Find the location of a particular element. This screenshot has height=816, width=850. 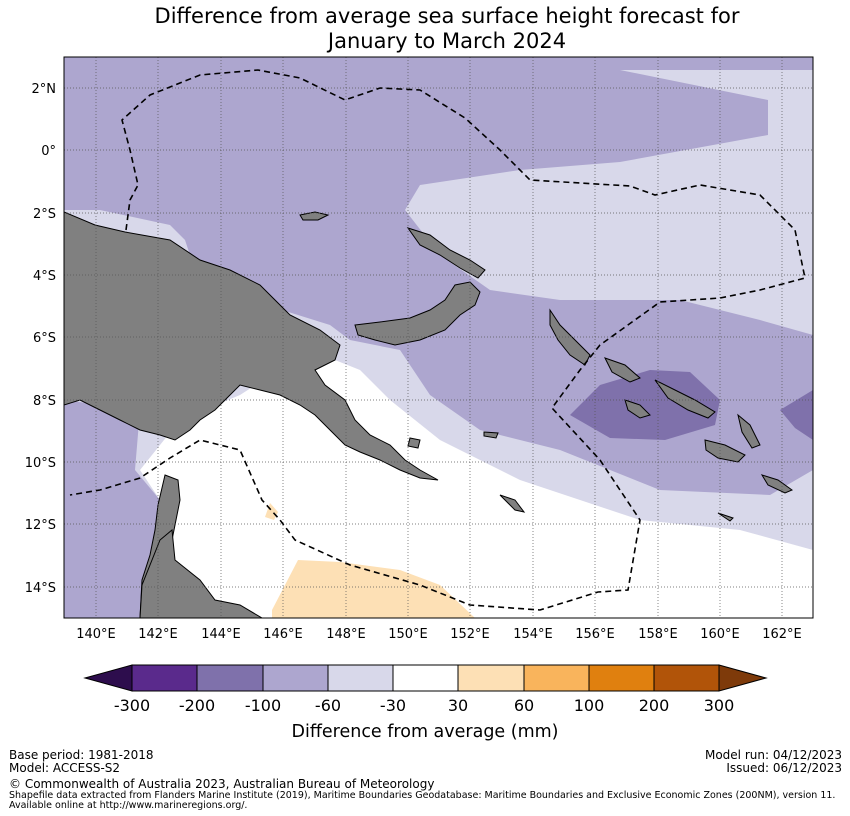

lon-label: 160°E is located at coordinates (720, 634).